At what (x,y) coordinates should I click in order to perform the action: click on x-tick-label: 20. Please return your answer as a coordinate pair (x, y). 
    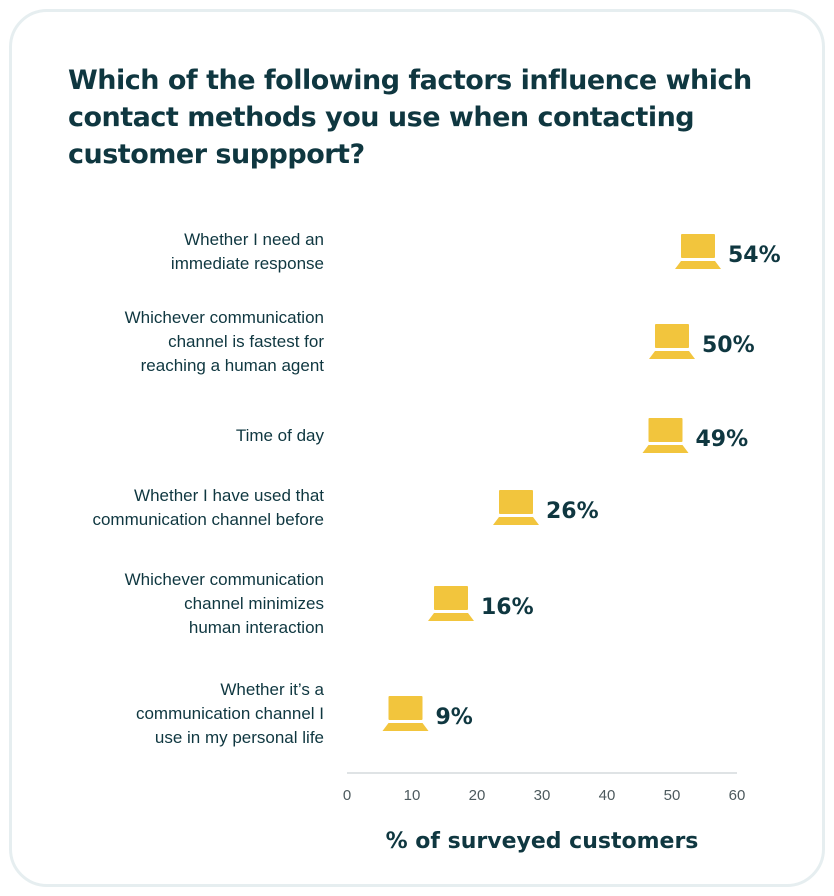
    Looking at the image, I should click on (477, 795).